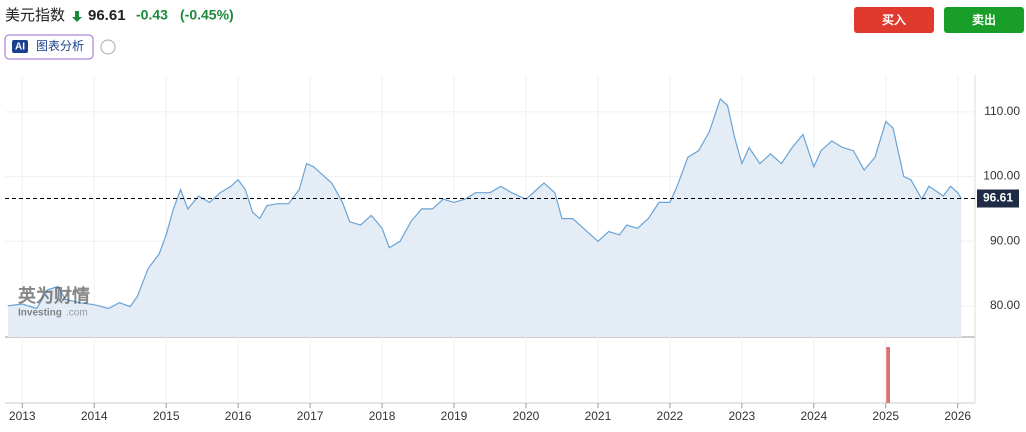 This screenshot has width=1026, height=432. I want to click on title: 美元指数, so click(35, 15).